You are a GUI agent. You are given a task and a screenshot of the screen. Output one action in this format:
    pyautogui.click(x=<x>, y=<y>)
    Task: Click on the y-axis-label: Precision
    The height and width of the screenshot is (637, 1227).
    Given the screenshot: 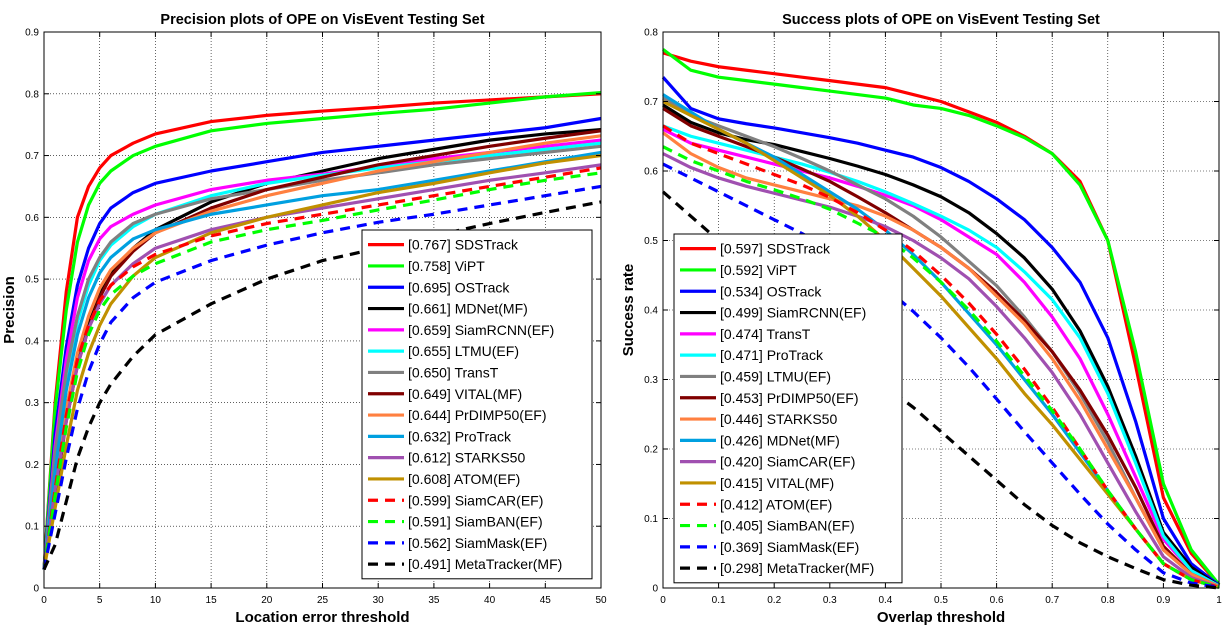 What is the action you would take?
    pyautogui.click(x=9, y=310)
    